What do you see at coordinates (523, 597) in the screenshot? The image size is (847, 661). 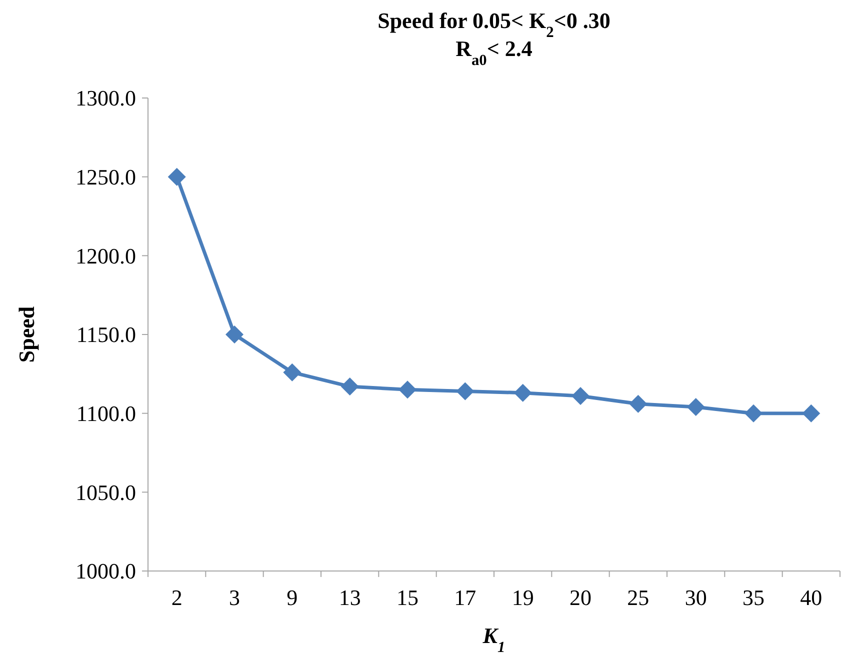 I see `x-tick-label: 19` at bounding box center [523, 597].